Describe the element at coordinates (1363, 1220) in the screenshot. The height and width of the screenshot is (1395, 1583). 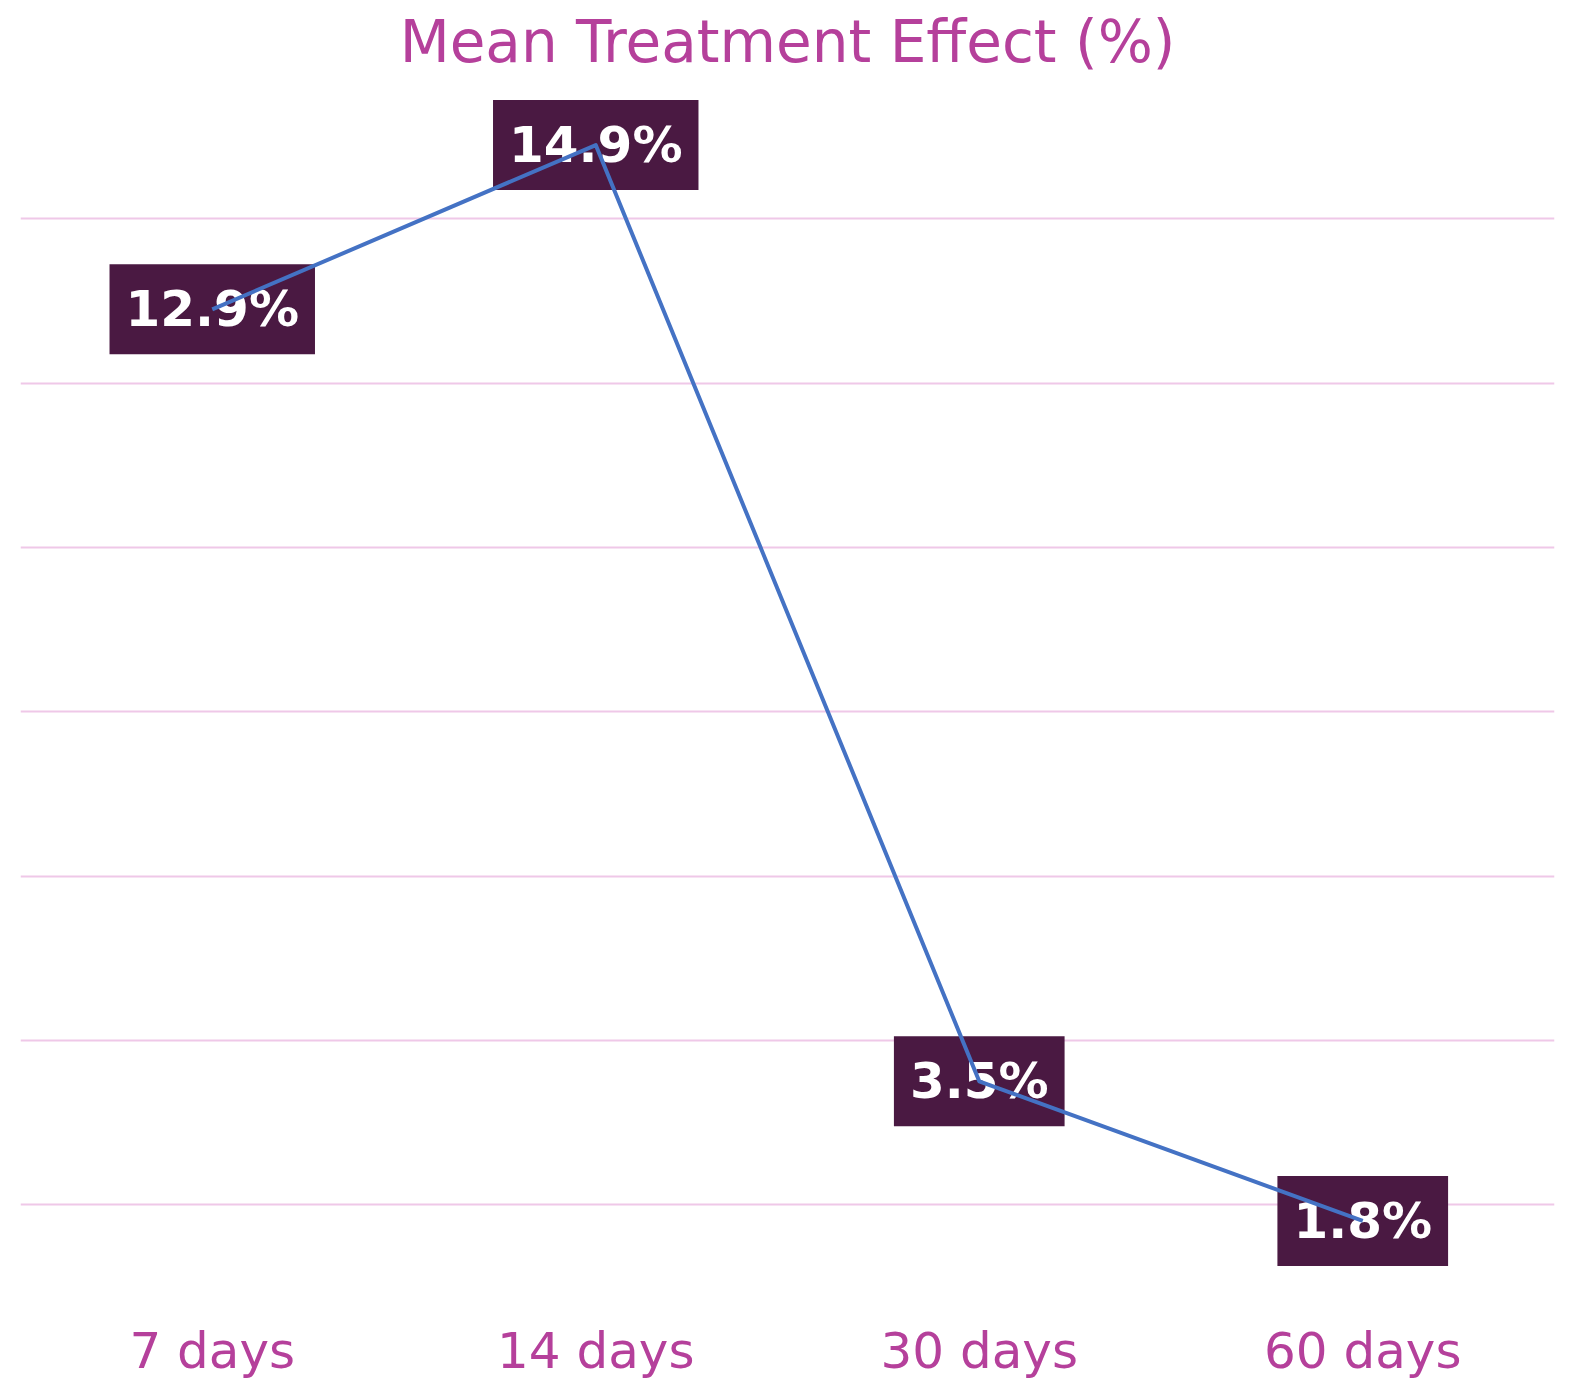
I see `data-label: 1.8%` at that location.